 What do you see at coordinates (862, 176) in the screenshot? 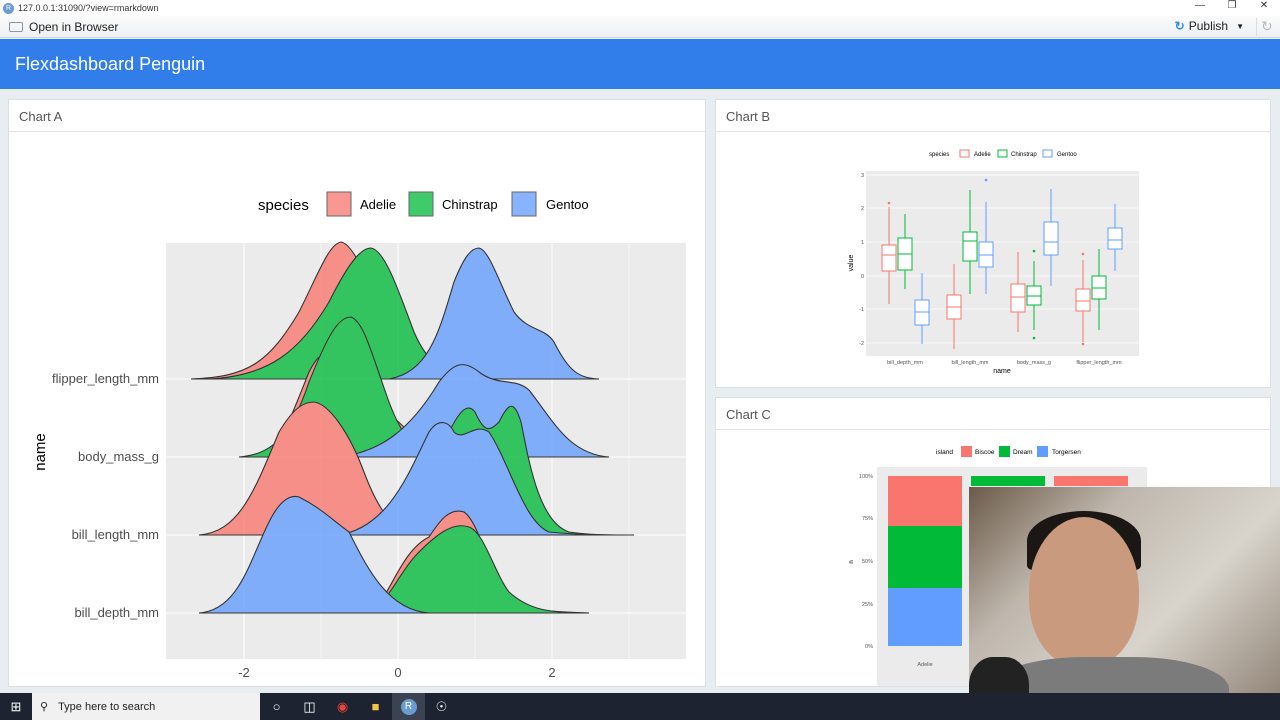
I see `svg-text: 3` at bounding box center [862, 176].